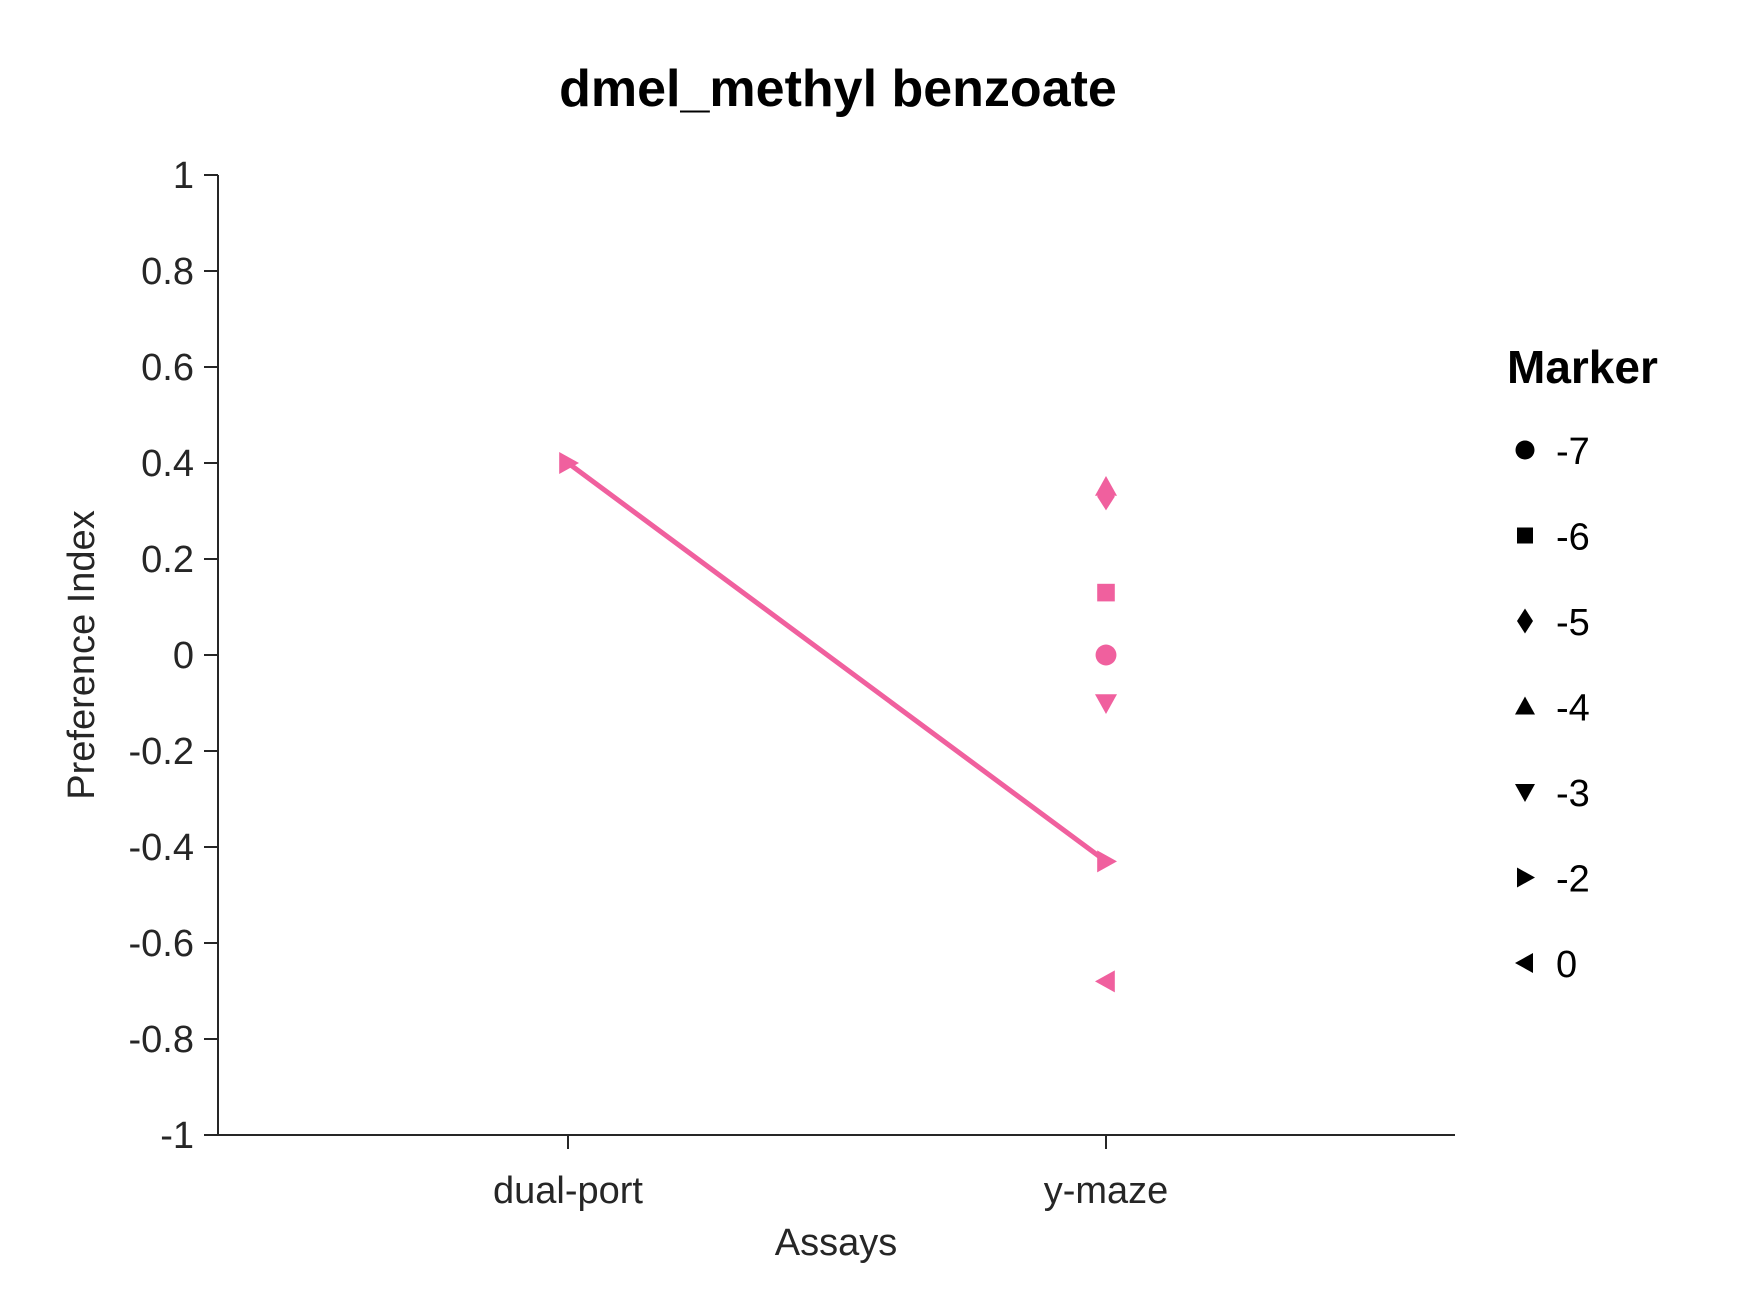 The height and width of the screenshot is (1313, 1750). I want to click on y-tick-label: -0.8, so click(161, 1040).